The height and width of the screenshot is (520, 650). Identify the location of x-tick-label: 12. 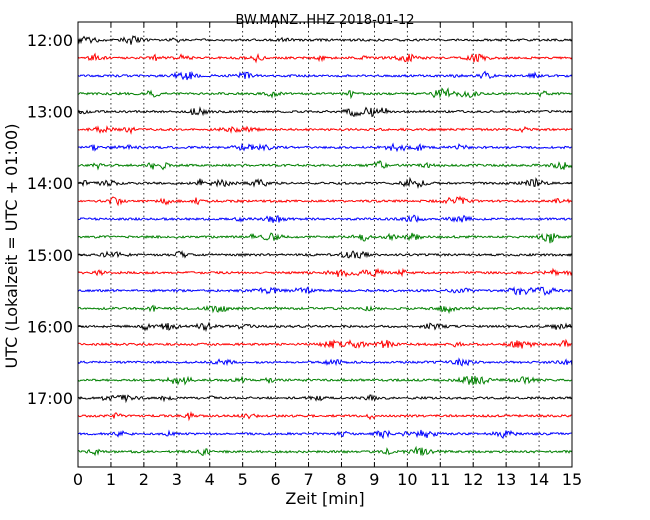
(473, 479).